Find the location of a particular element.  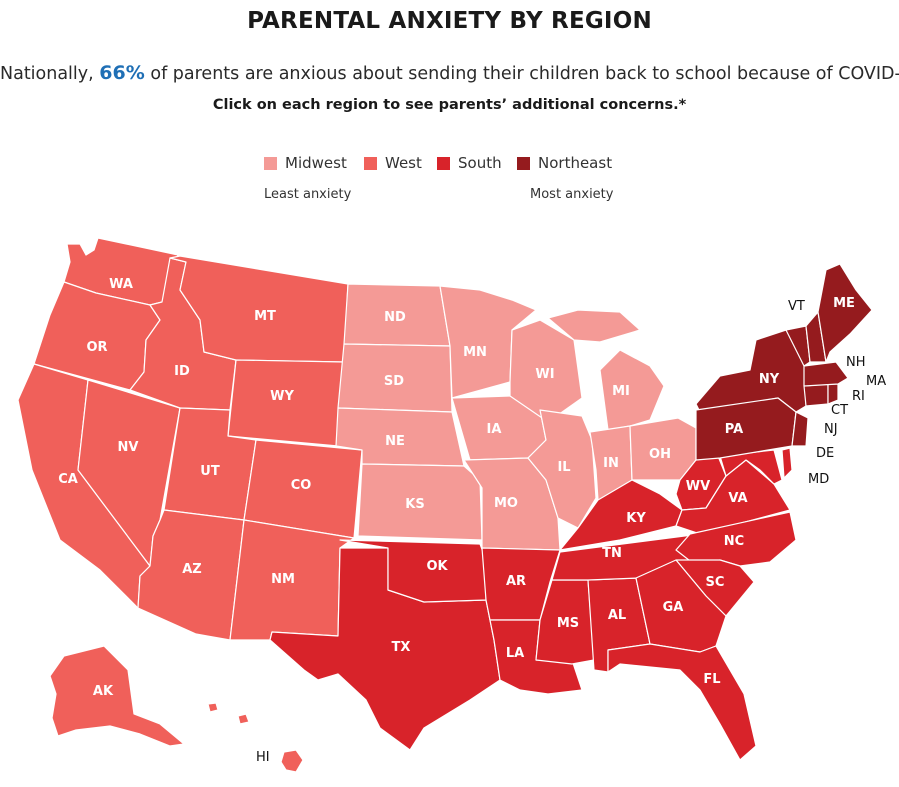

state-hi-oahu is located at coordinates (243, 719).